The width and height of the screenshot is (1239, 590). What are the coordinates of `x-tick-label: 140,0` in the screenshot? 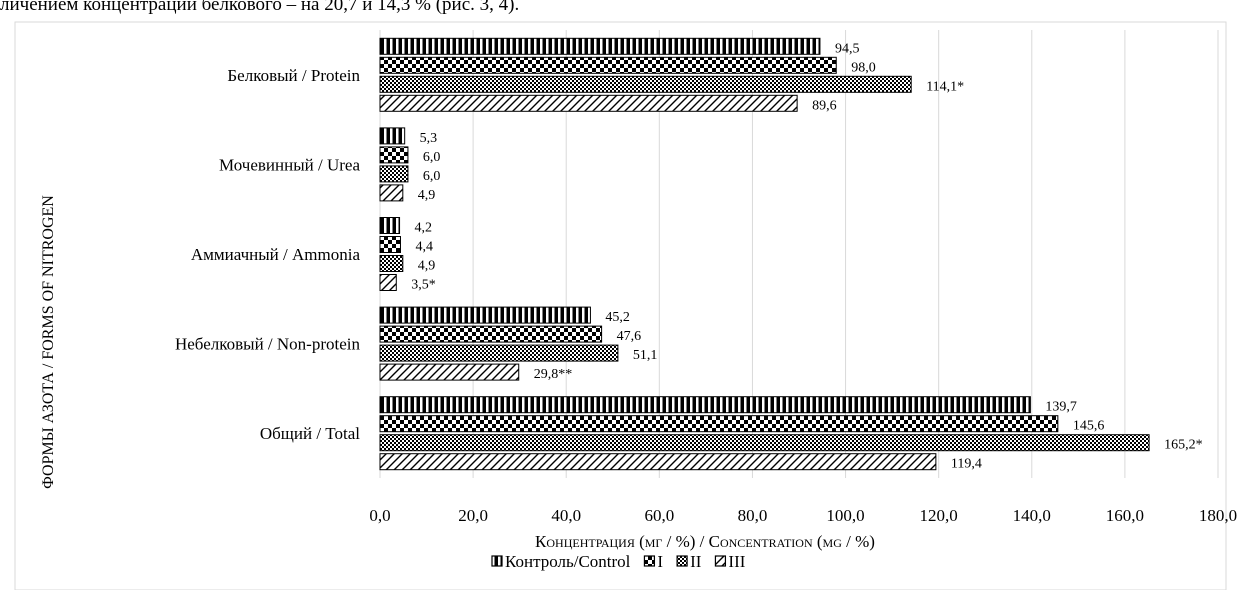 It's located at (1032, 515).